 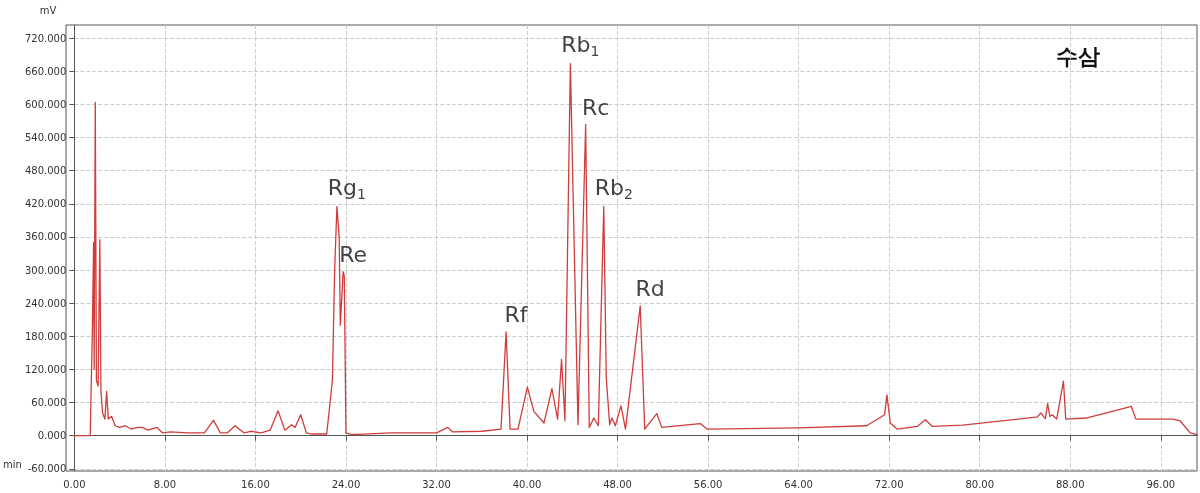 I want to click on y-axis-title: mV, so click(x=48, y=10).